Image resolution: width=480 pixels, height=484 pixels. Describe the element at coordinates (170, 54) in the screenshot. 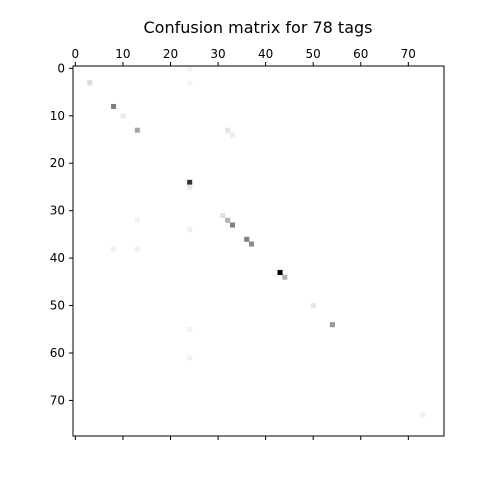

I see `x-tick-label: 20` at that location.